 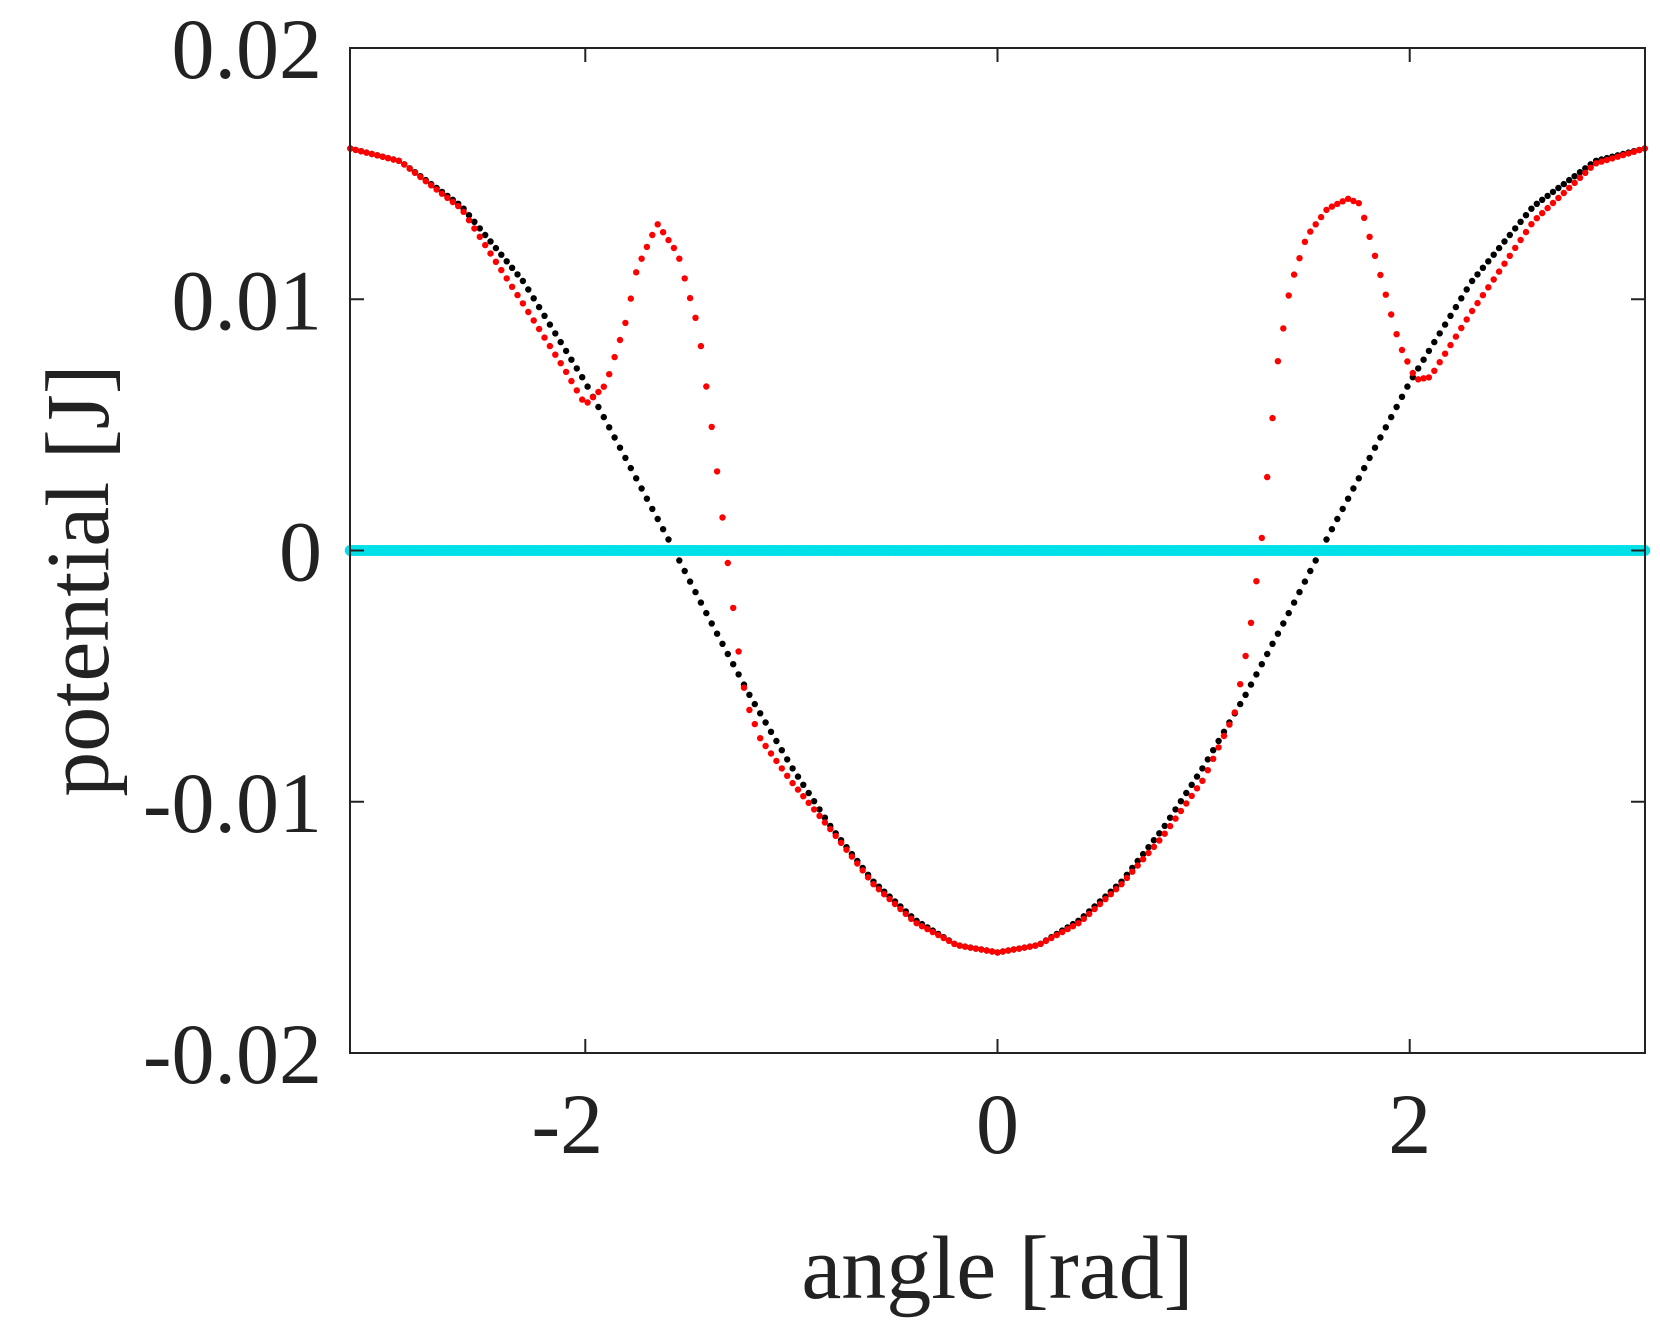 What do you see at coordinates (247, 300) in the screenshot?
I see `y-tick-label: 0.01` at bounding box center [247, 300].